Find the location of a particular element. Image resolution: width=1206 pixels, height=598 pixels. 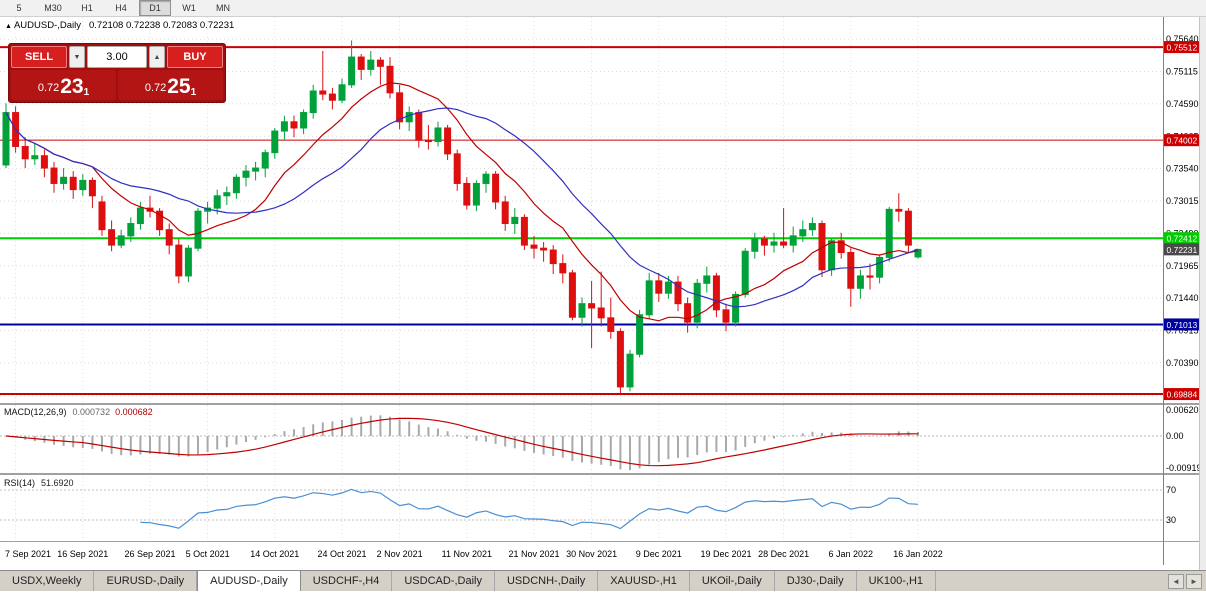

svg-text: 0.71965 is located at coordinates (1182, 266).